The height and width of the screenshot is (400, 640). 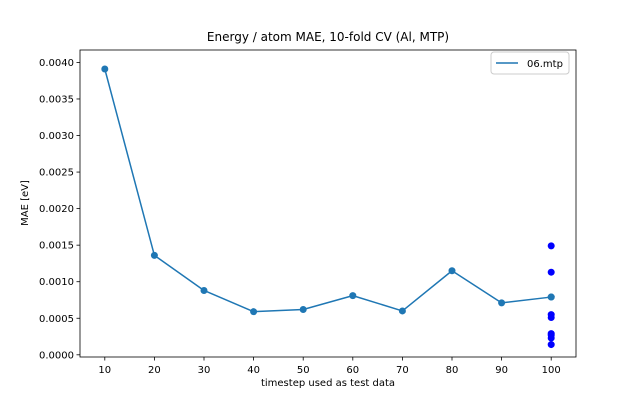 I want to click on x-tick-label: 10, so click(x=104, y=370).